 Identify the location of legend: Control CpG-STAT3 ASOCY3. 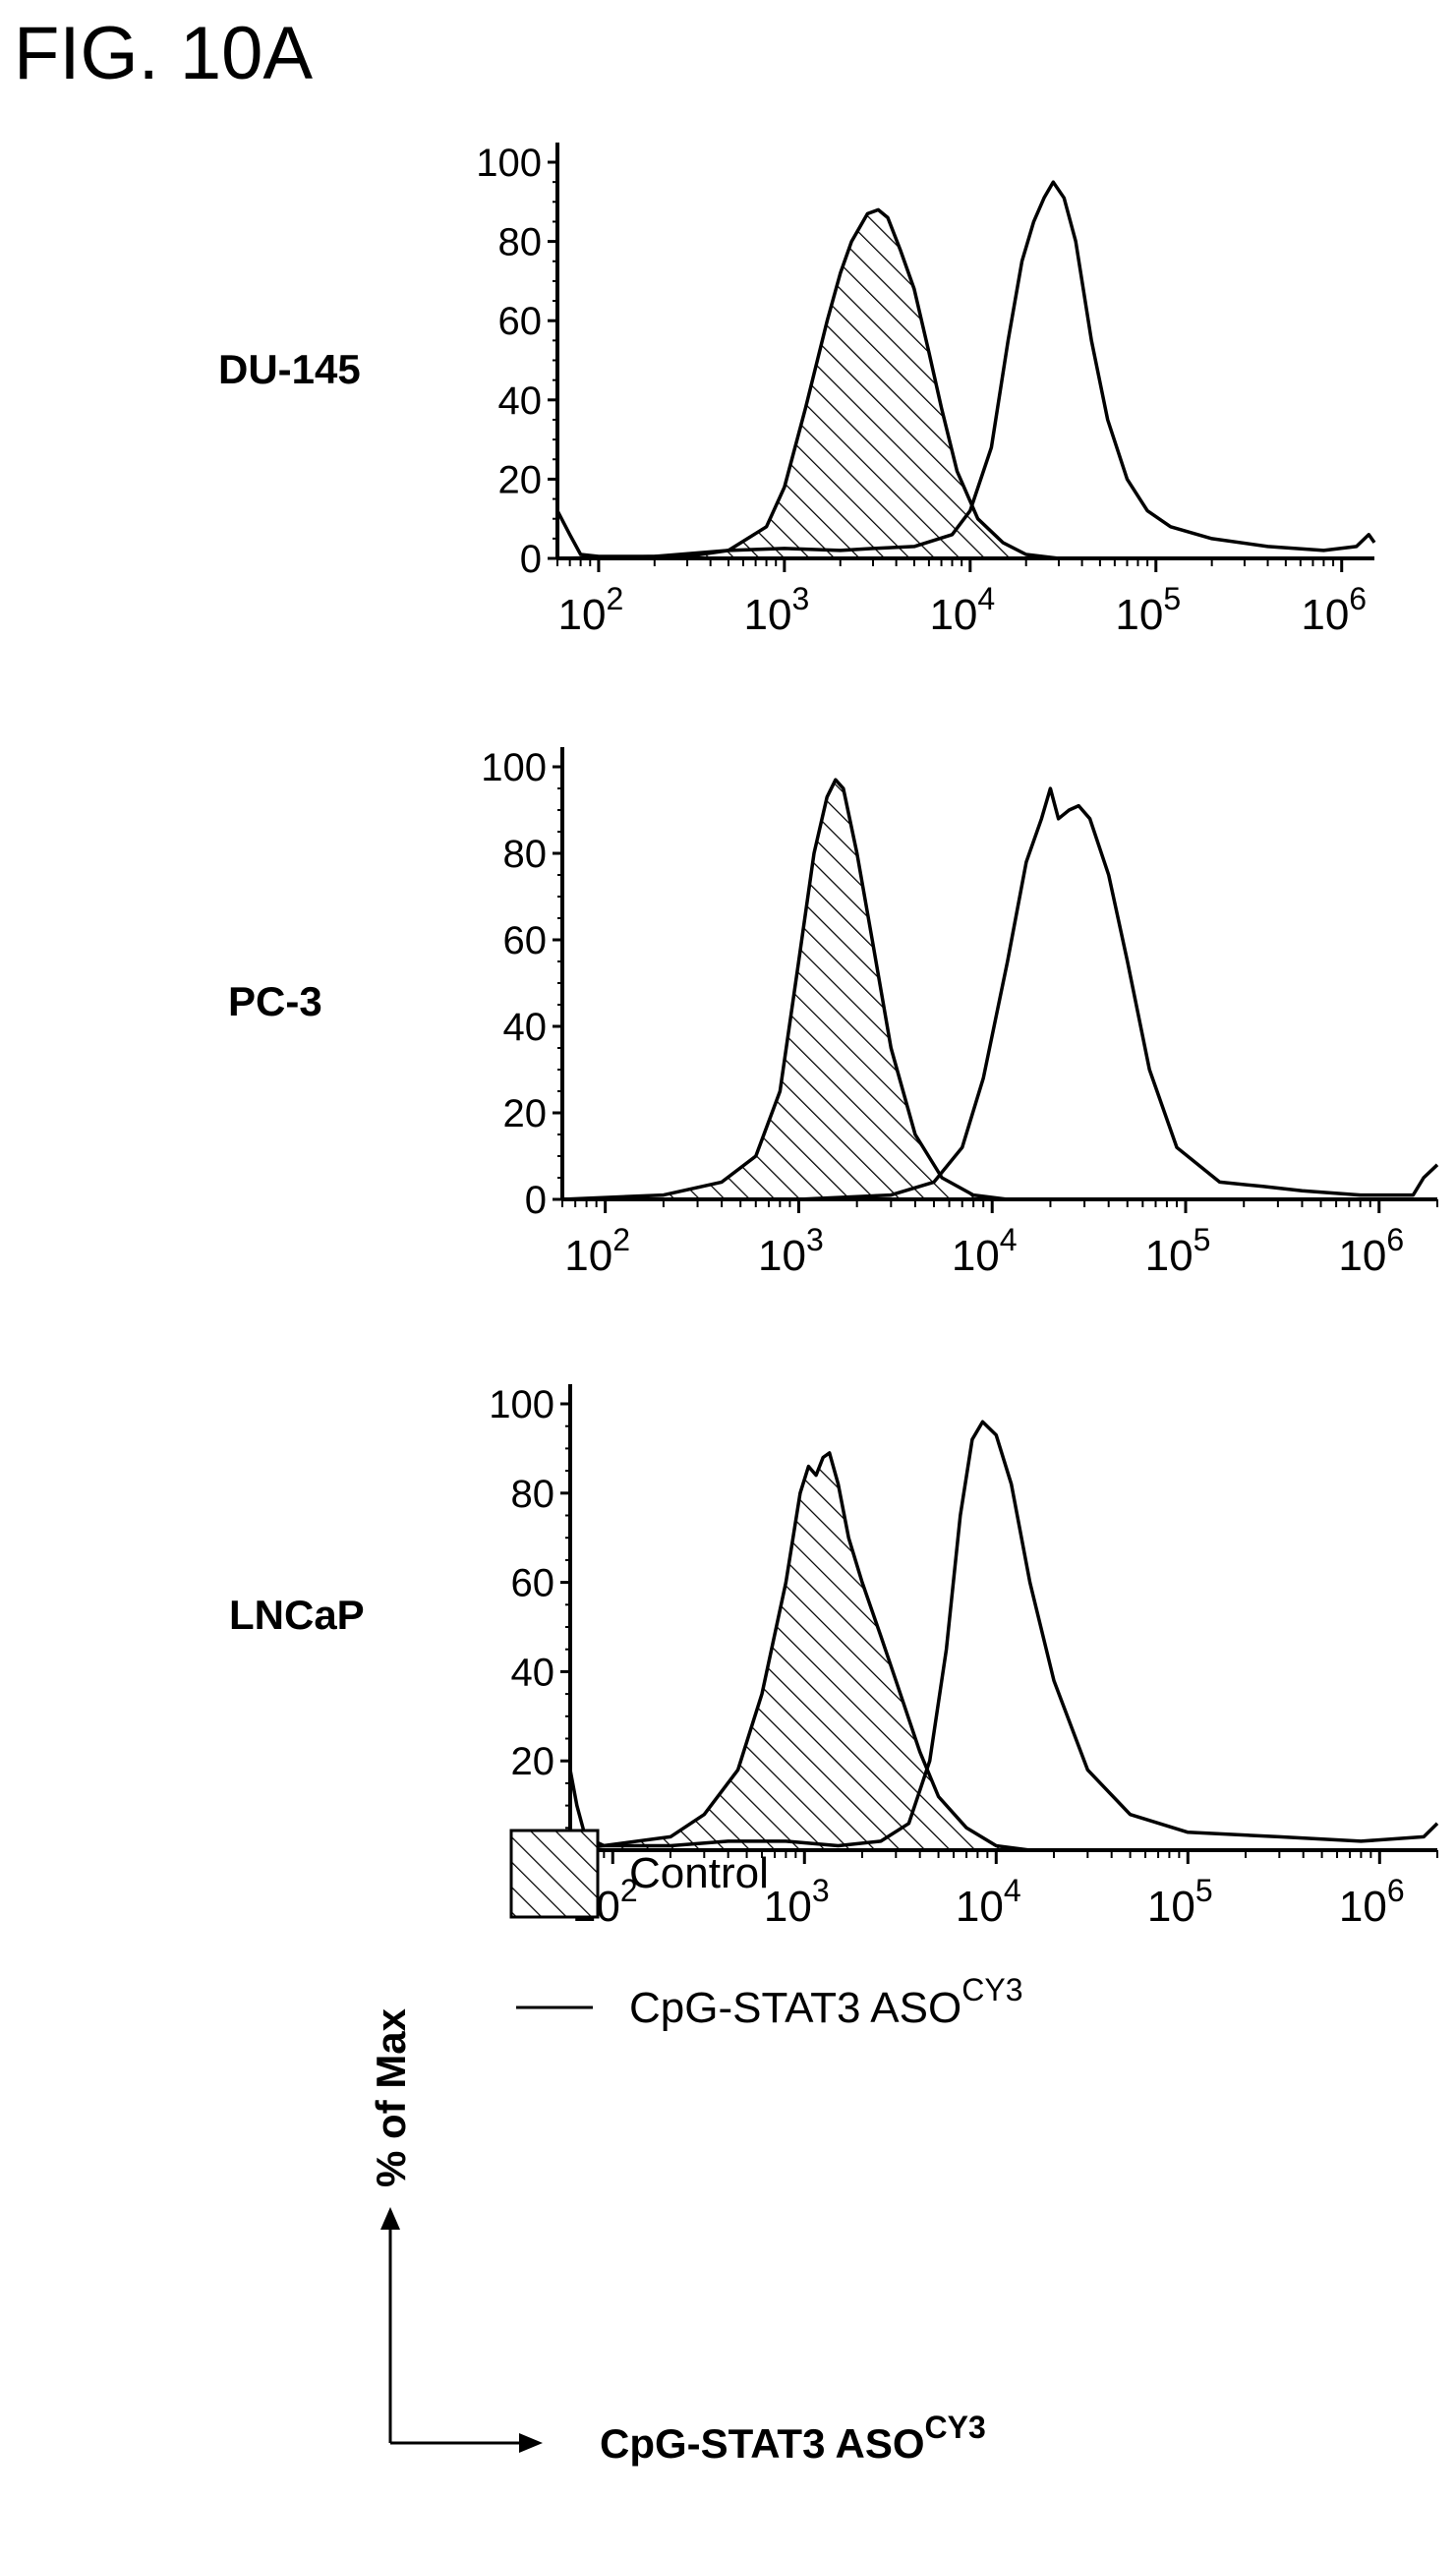
(765, 1930).